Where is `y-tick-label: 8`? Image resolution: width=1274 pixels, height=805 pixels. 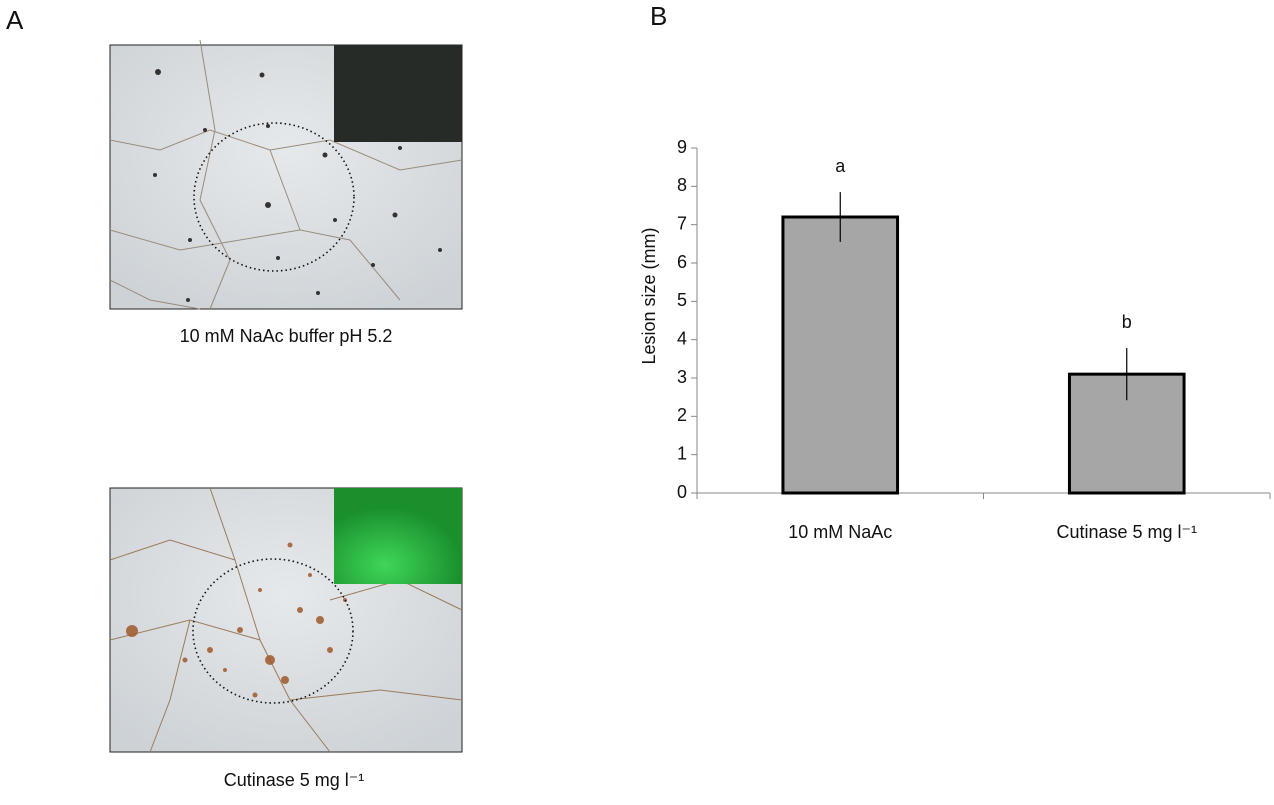
y-tick-label: 8 is located at coordinates (682, 185).